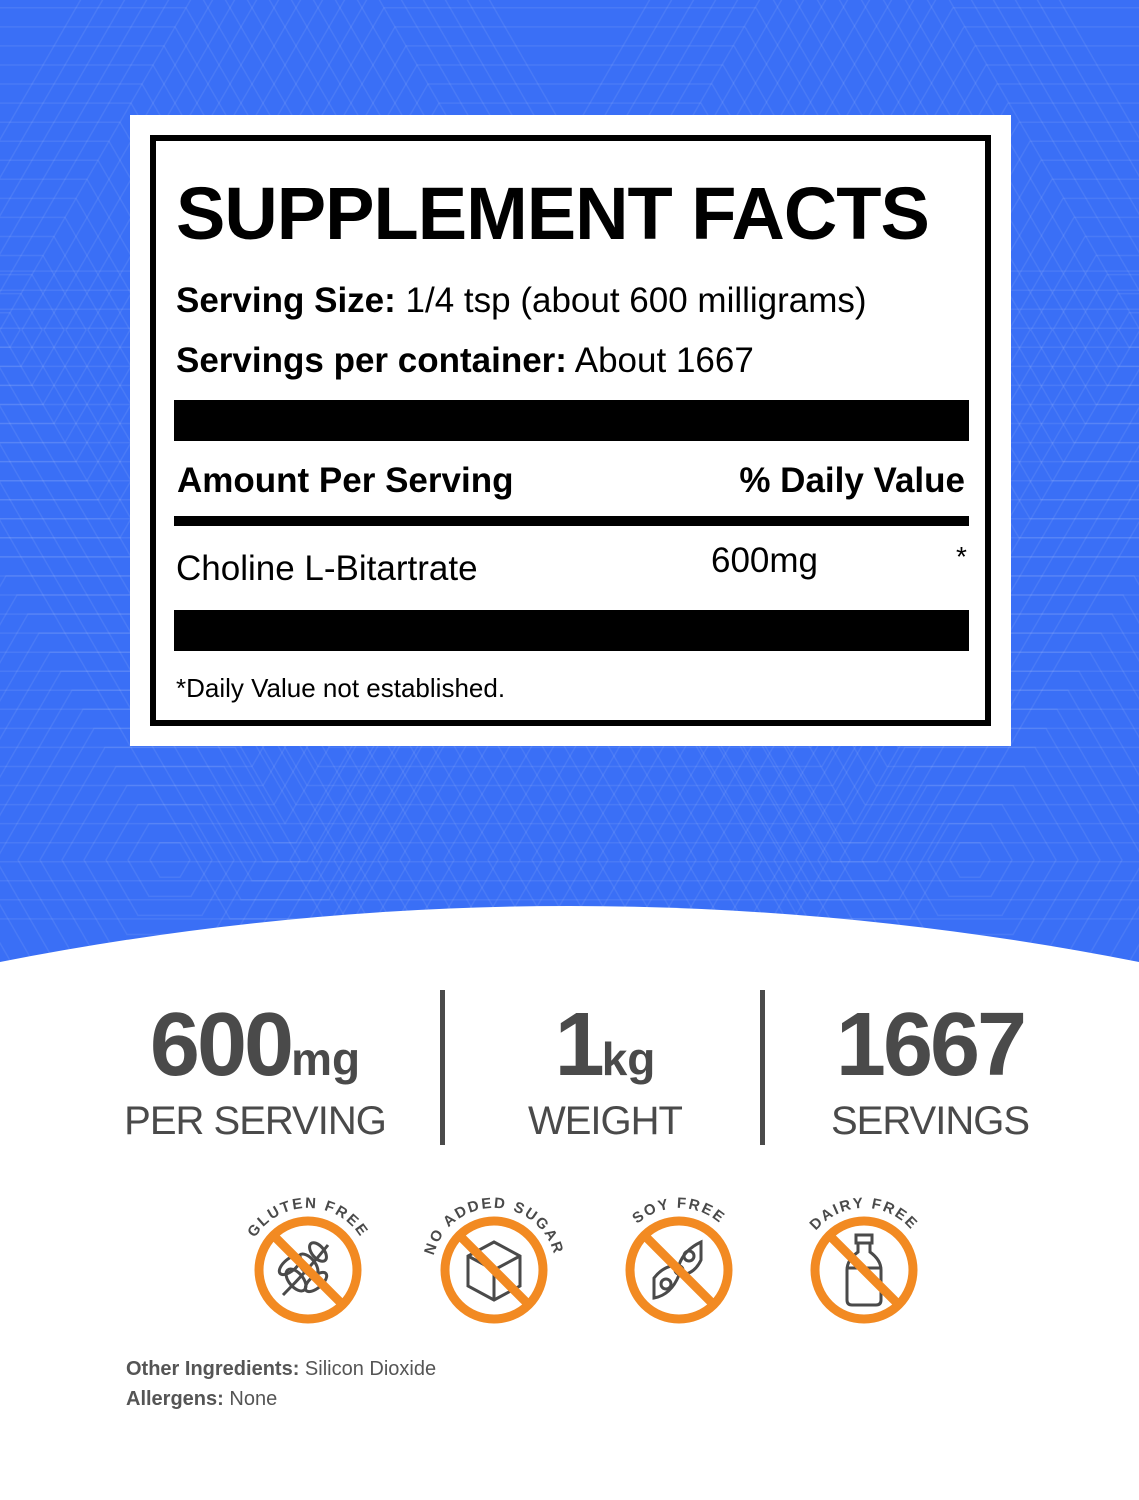 Image resolution: width=1139 pixels, height=1500 pixels. I want to click on ingredient-amount: 600mg, so click(765, 560).